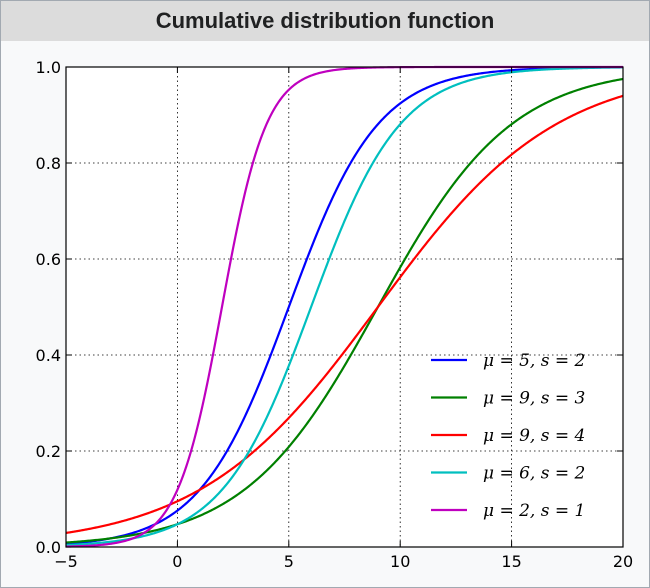 The image size is (650, 588). Describe the element at coordinates (534, 436) in the screenshot. I see `legend-label-3: μ = 9, s = 4` at that location.